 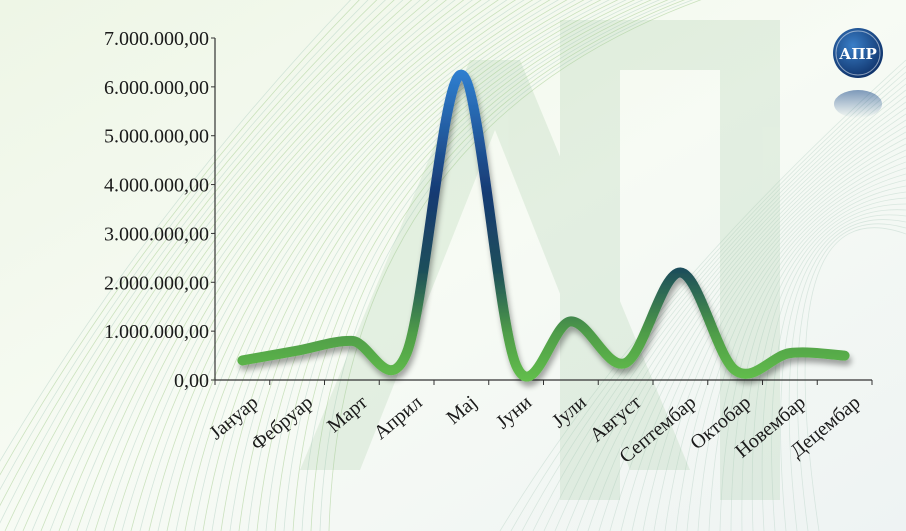 I want to click on y-tick-label: 2.000.000,00, so click(x=156, y=283).